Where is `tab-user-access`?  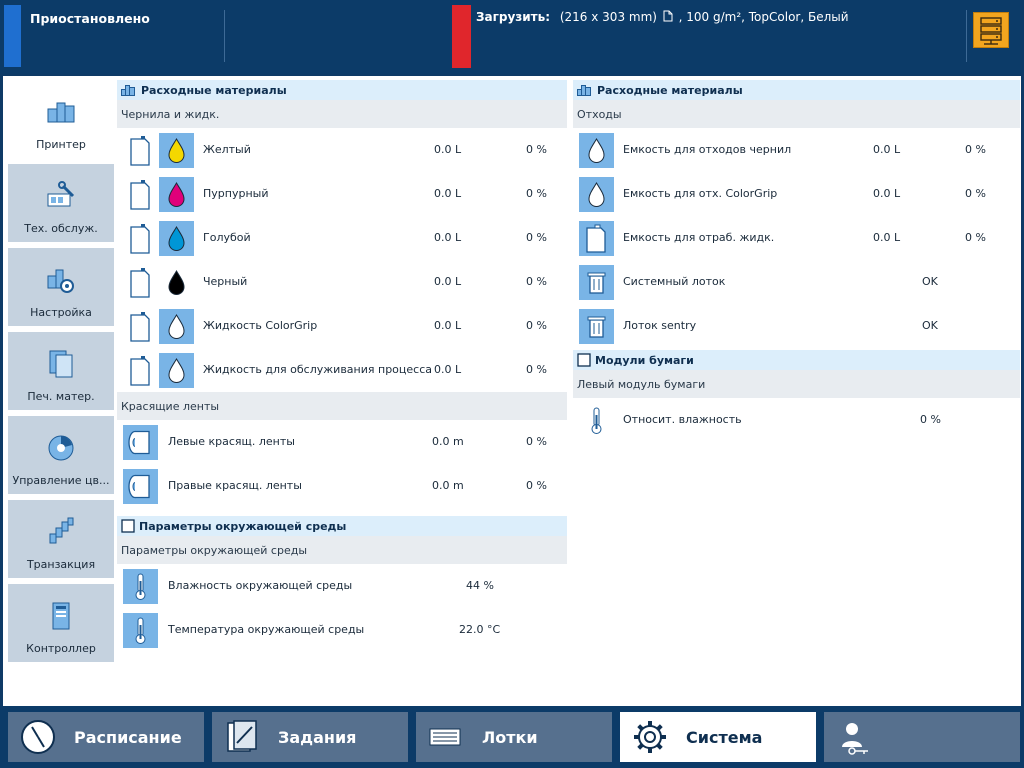 tab-user-access is located at coordinates (922, 737).